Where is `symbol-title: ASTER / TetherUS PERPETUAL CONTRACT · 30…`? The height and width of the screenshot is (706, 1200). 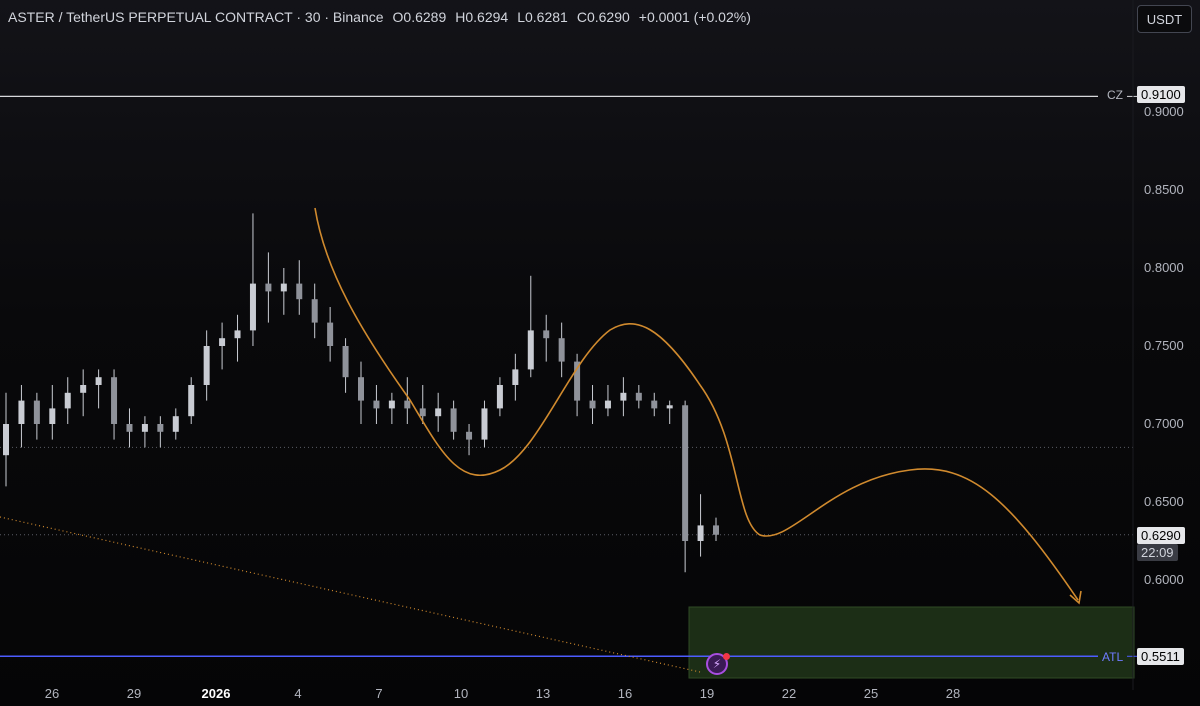 symbol-title: ASTER / TetherUS PERPETUAL CONTRACT · 30… is located at coordinates (196, 17).